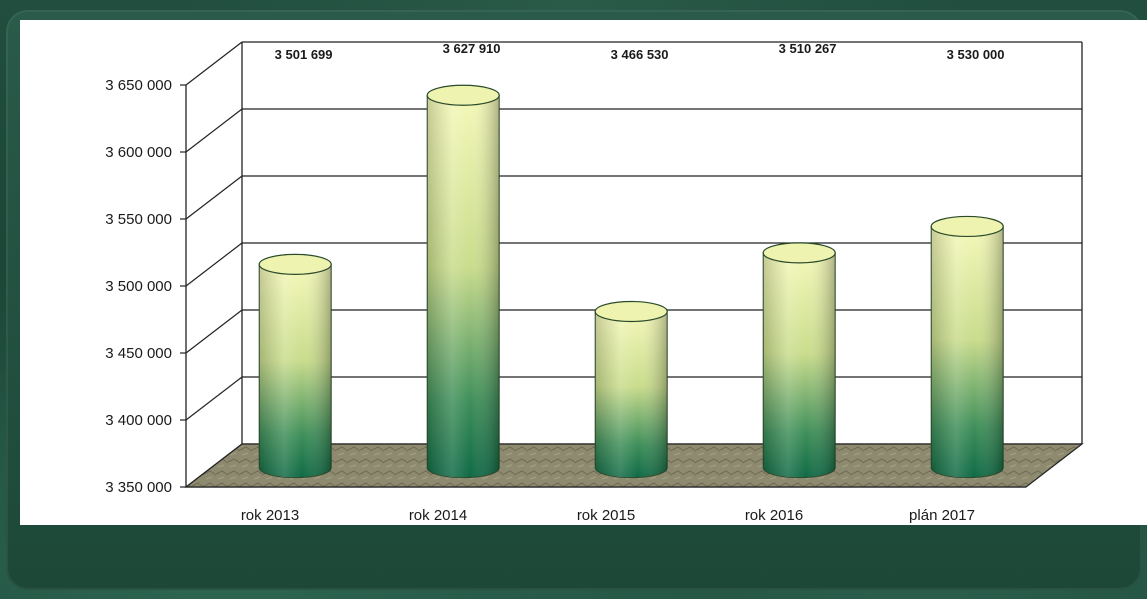  What do you see at coordinates (808, 48) in the screenshot?
I see `data-label: 3 510 267` at bounding box center [808, 48].